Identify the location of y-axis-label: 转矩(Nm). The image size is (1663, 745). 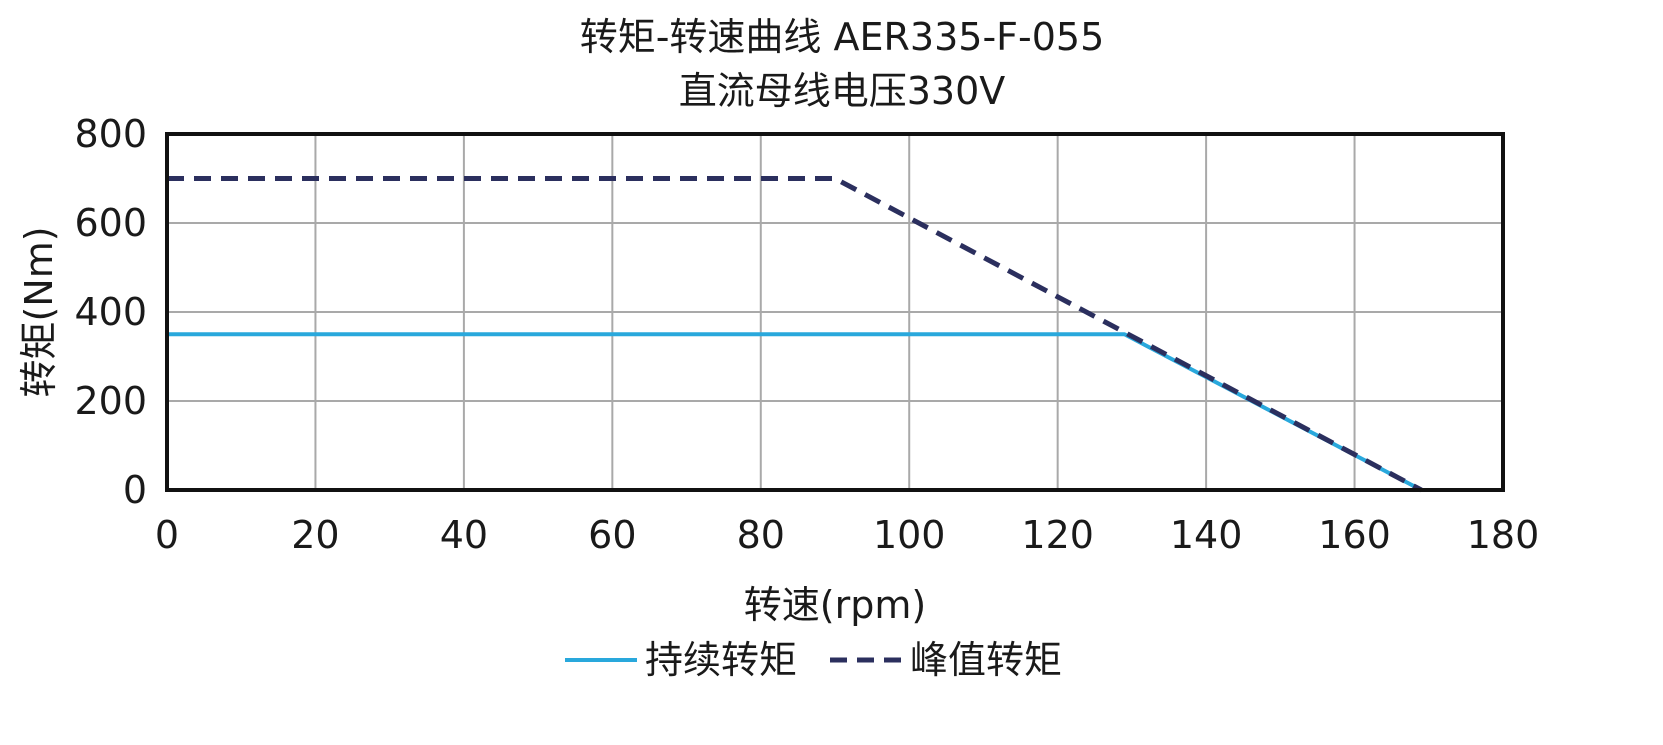
(39, 311).